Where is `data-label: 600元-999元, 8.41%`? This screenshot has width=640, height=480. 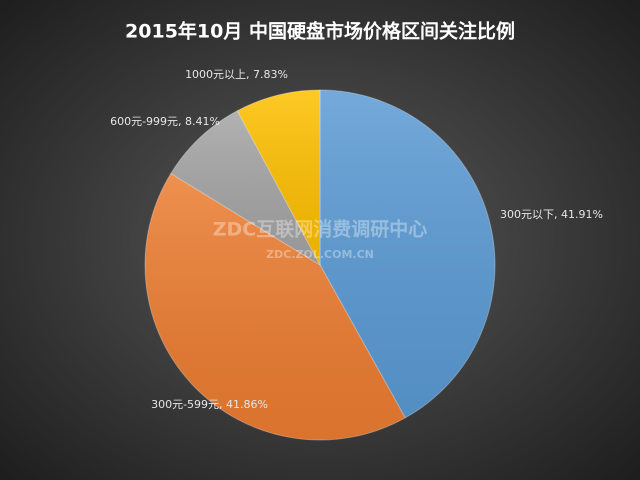 data-label: 600元-999元, 8.41% is located at coordinates (165, 121).